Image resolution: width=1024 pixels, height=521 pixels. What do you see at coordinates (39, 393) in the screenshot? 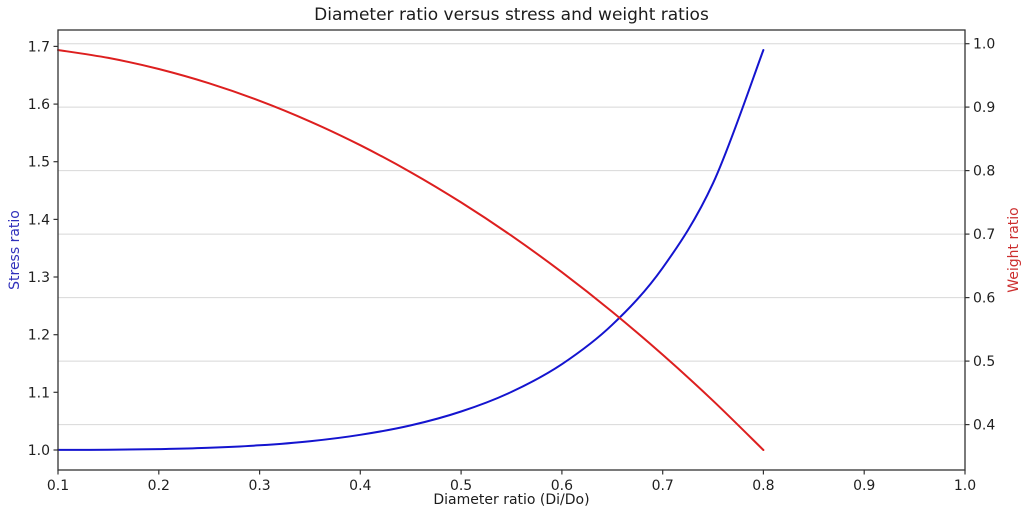
I see `y-left-tick-label: 1.1` at bounding box center [39, 393].